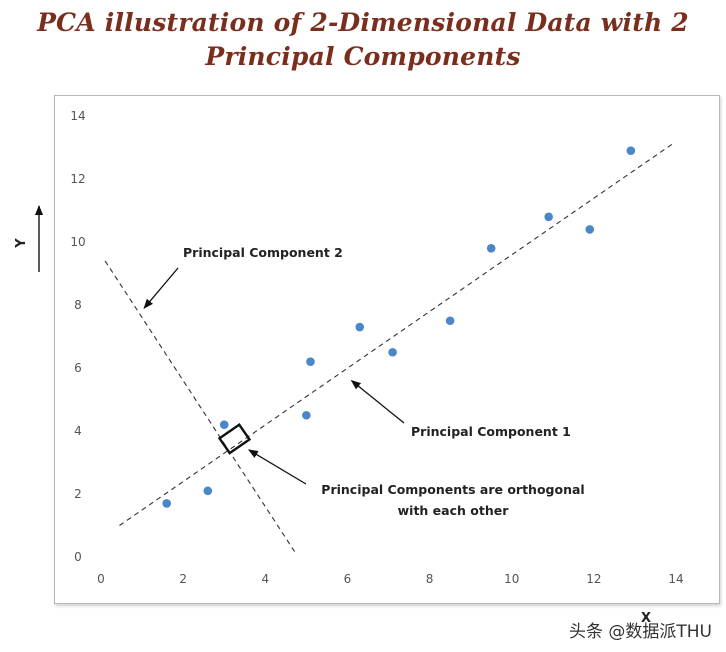 The height and width of the screenshot is (652, 726). I want to click on y-tick-label: 2, so click(78, 494).